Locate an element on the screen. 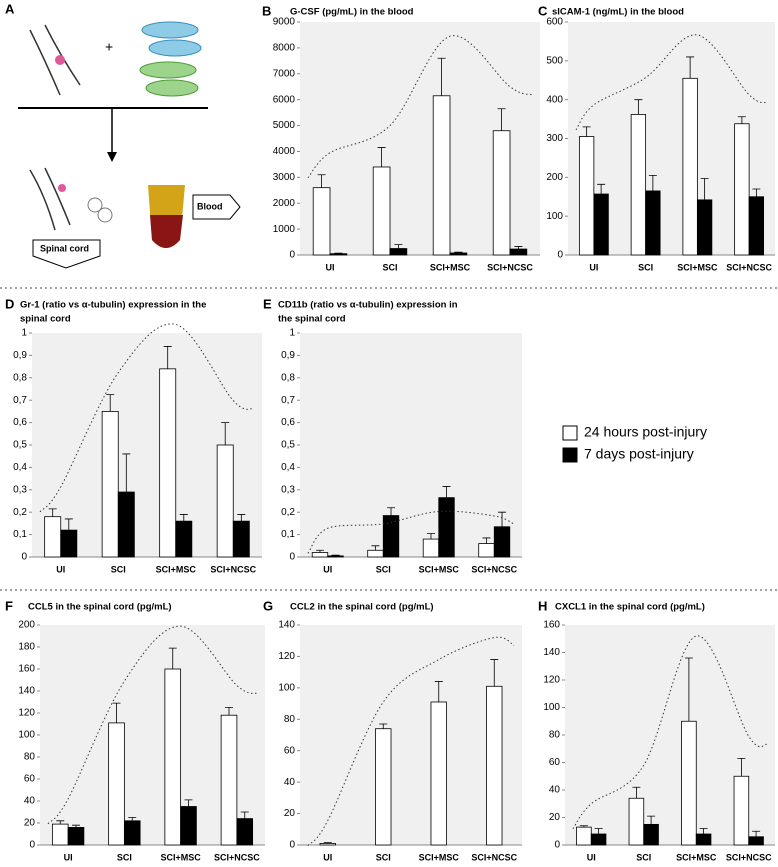  panel-letter: C is located at coordinates (543, 10).